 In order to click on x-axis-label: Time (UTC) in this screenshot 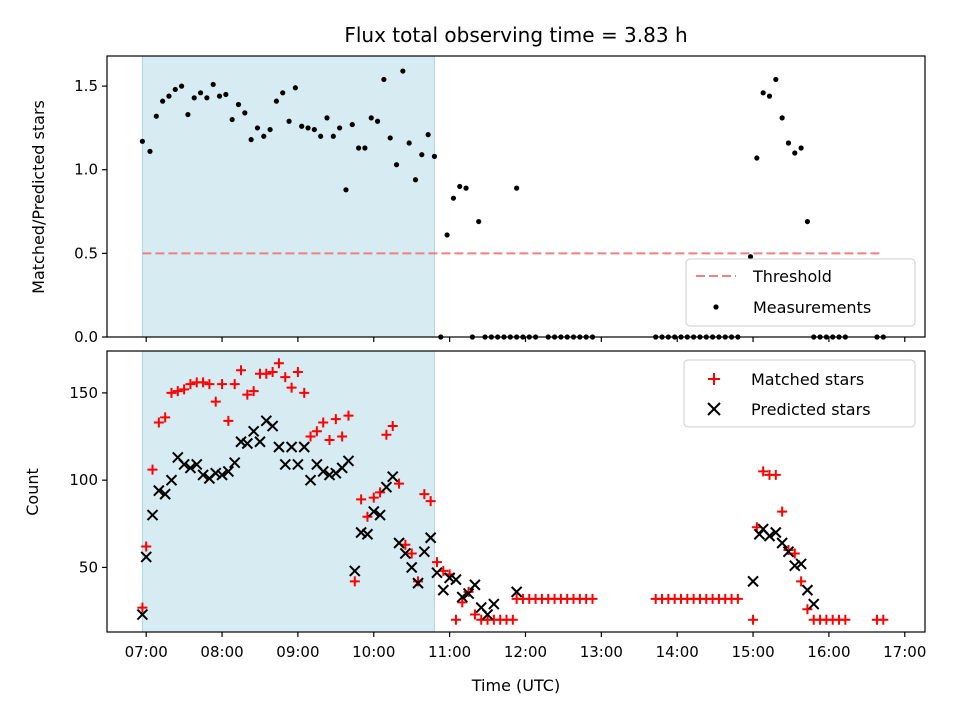, I will do `click(515, 685)`.